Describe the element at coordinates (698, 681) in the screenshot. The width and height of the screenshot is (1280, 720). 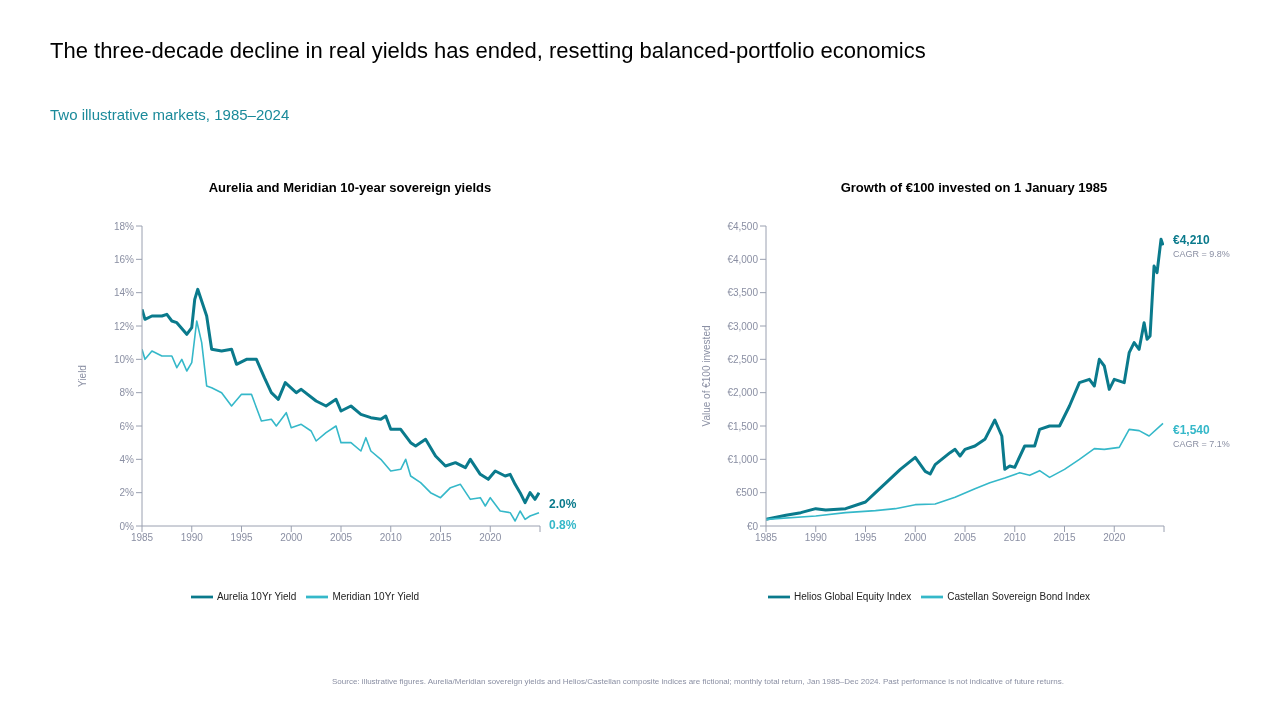
I see `source-note: Source: illustrative figures. Aurelia/Meridian sovereign yields and Helios/Castellan composite indices are fictional; monthly total return, Jan 1985–Dec 2024. Past performance is not indicative of future returns.` at that location.